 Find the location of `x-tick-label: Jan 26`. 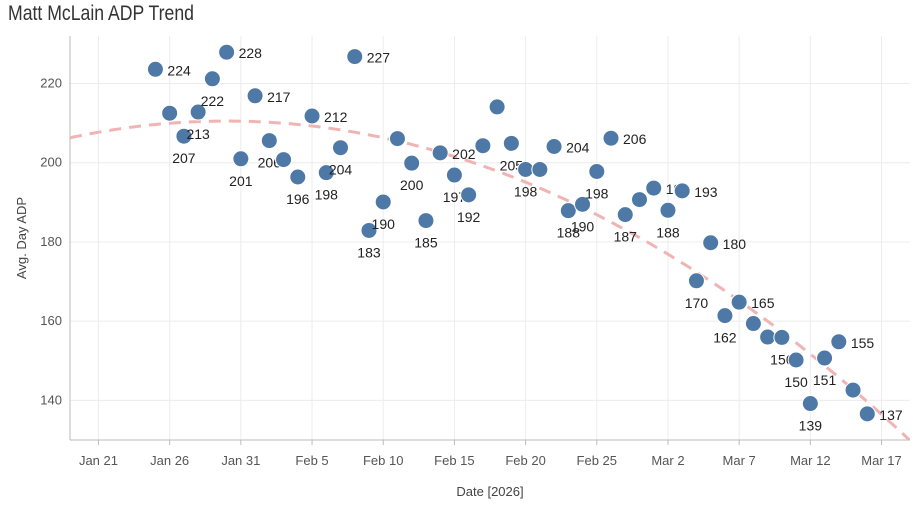

x-tick-label: Jan 26 is located at coordinates (169, 460).